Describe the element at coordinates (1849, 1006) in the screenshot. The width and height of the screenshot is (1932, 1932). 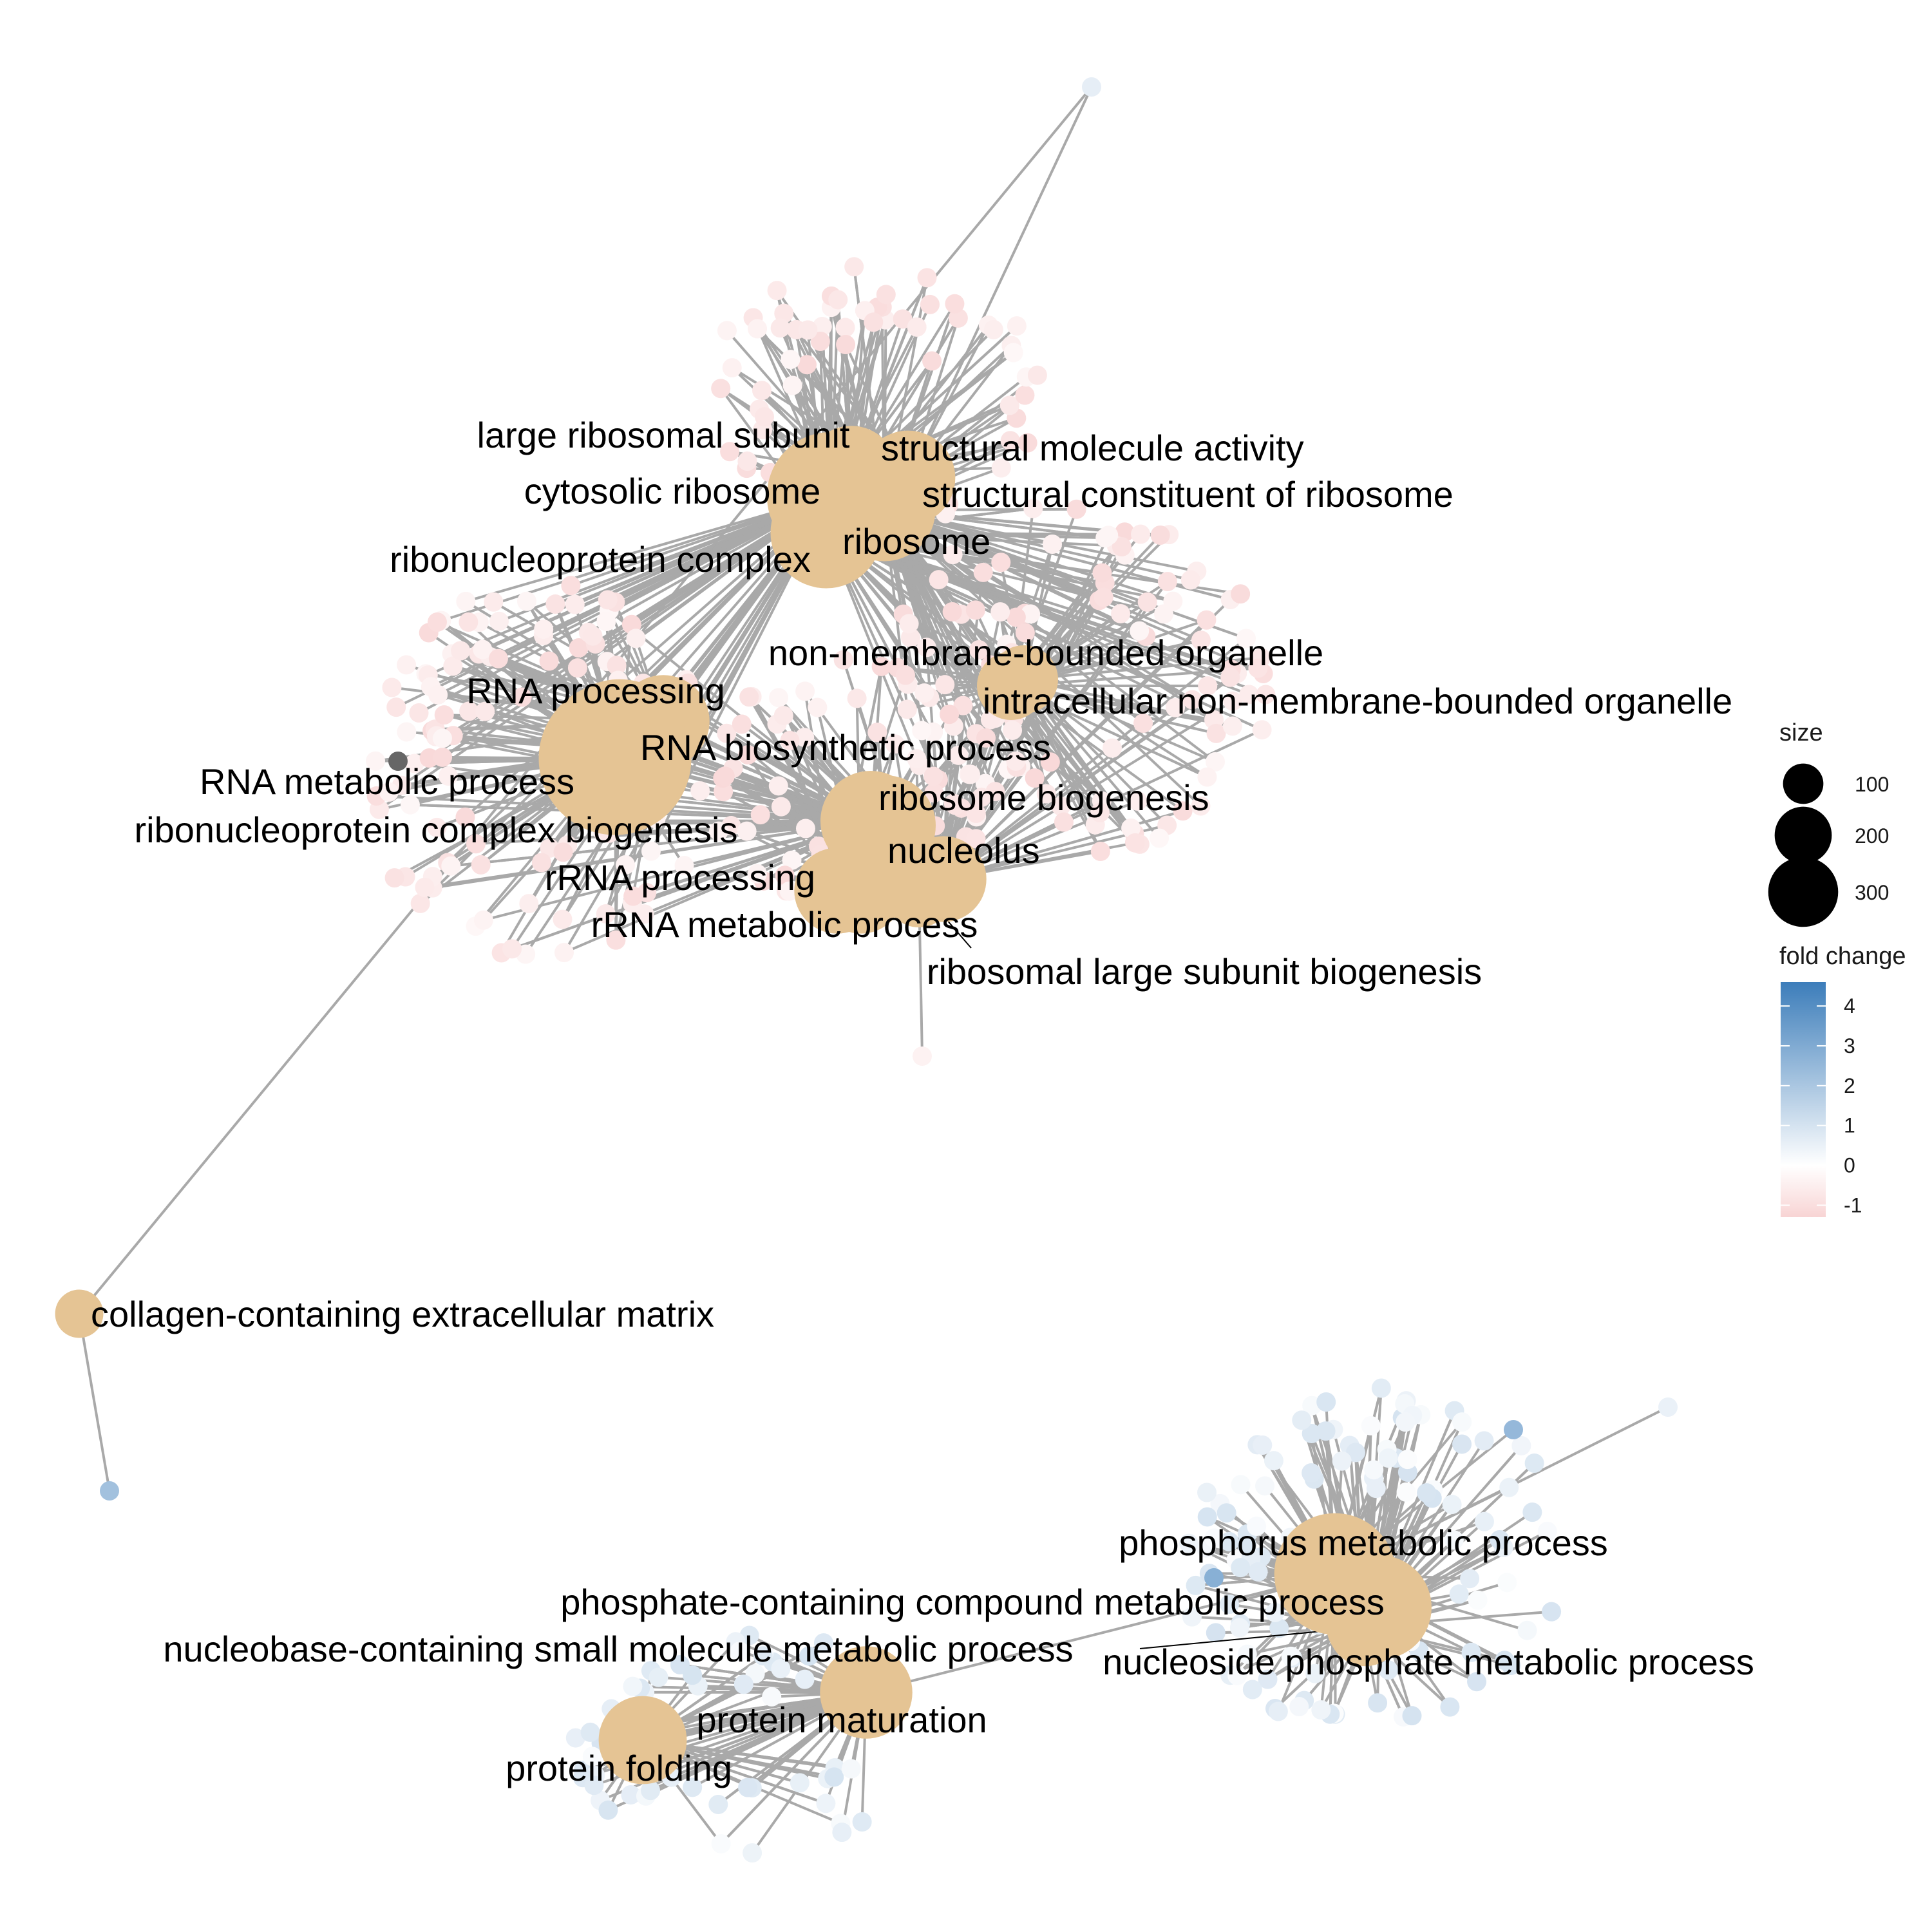
I see `fold-tick-label: 4` at that location.